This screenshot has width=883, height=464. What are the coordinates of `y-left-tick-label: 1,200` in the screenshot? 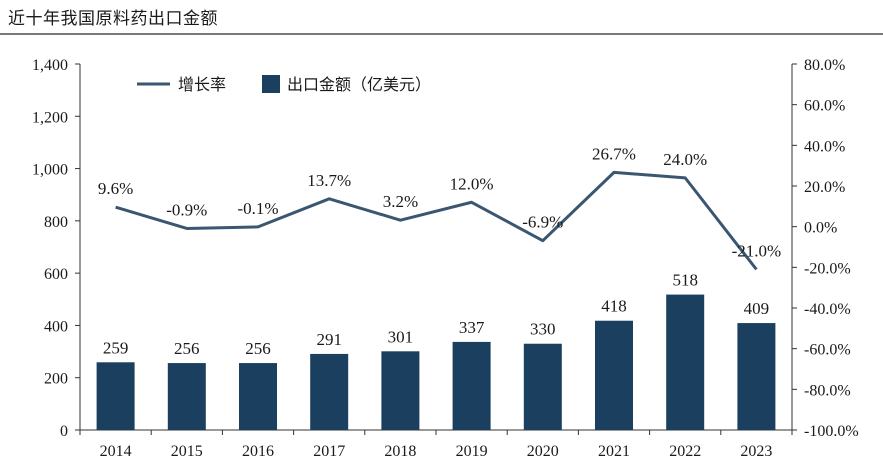 It's located at (50, 117).